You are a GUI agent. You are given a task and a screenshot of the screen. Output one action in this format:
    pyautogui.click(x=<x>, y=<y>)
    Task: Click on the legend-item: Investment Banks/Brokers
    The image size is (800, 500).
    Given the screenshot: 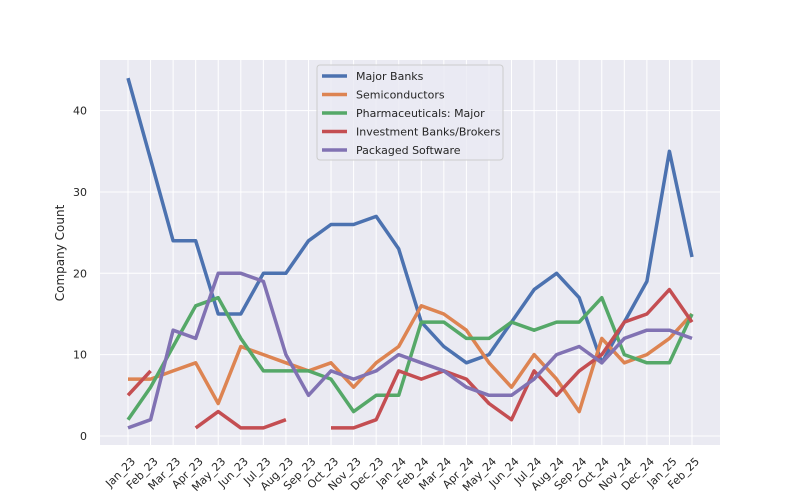 What is the action you would take?
    pyautogui.click(x=411, y=132)
    